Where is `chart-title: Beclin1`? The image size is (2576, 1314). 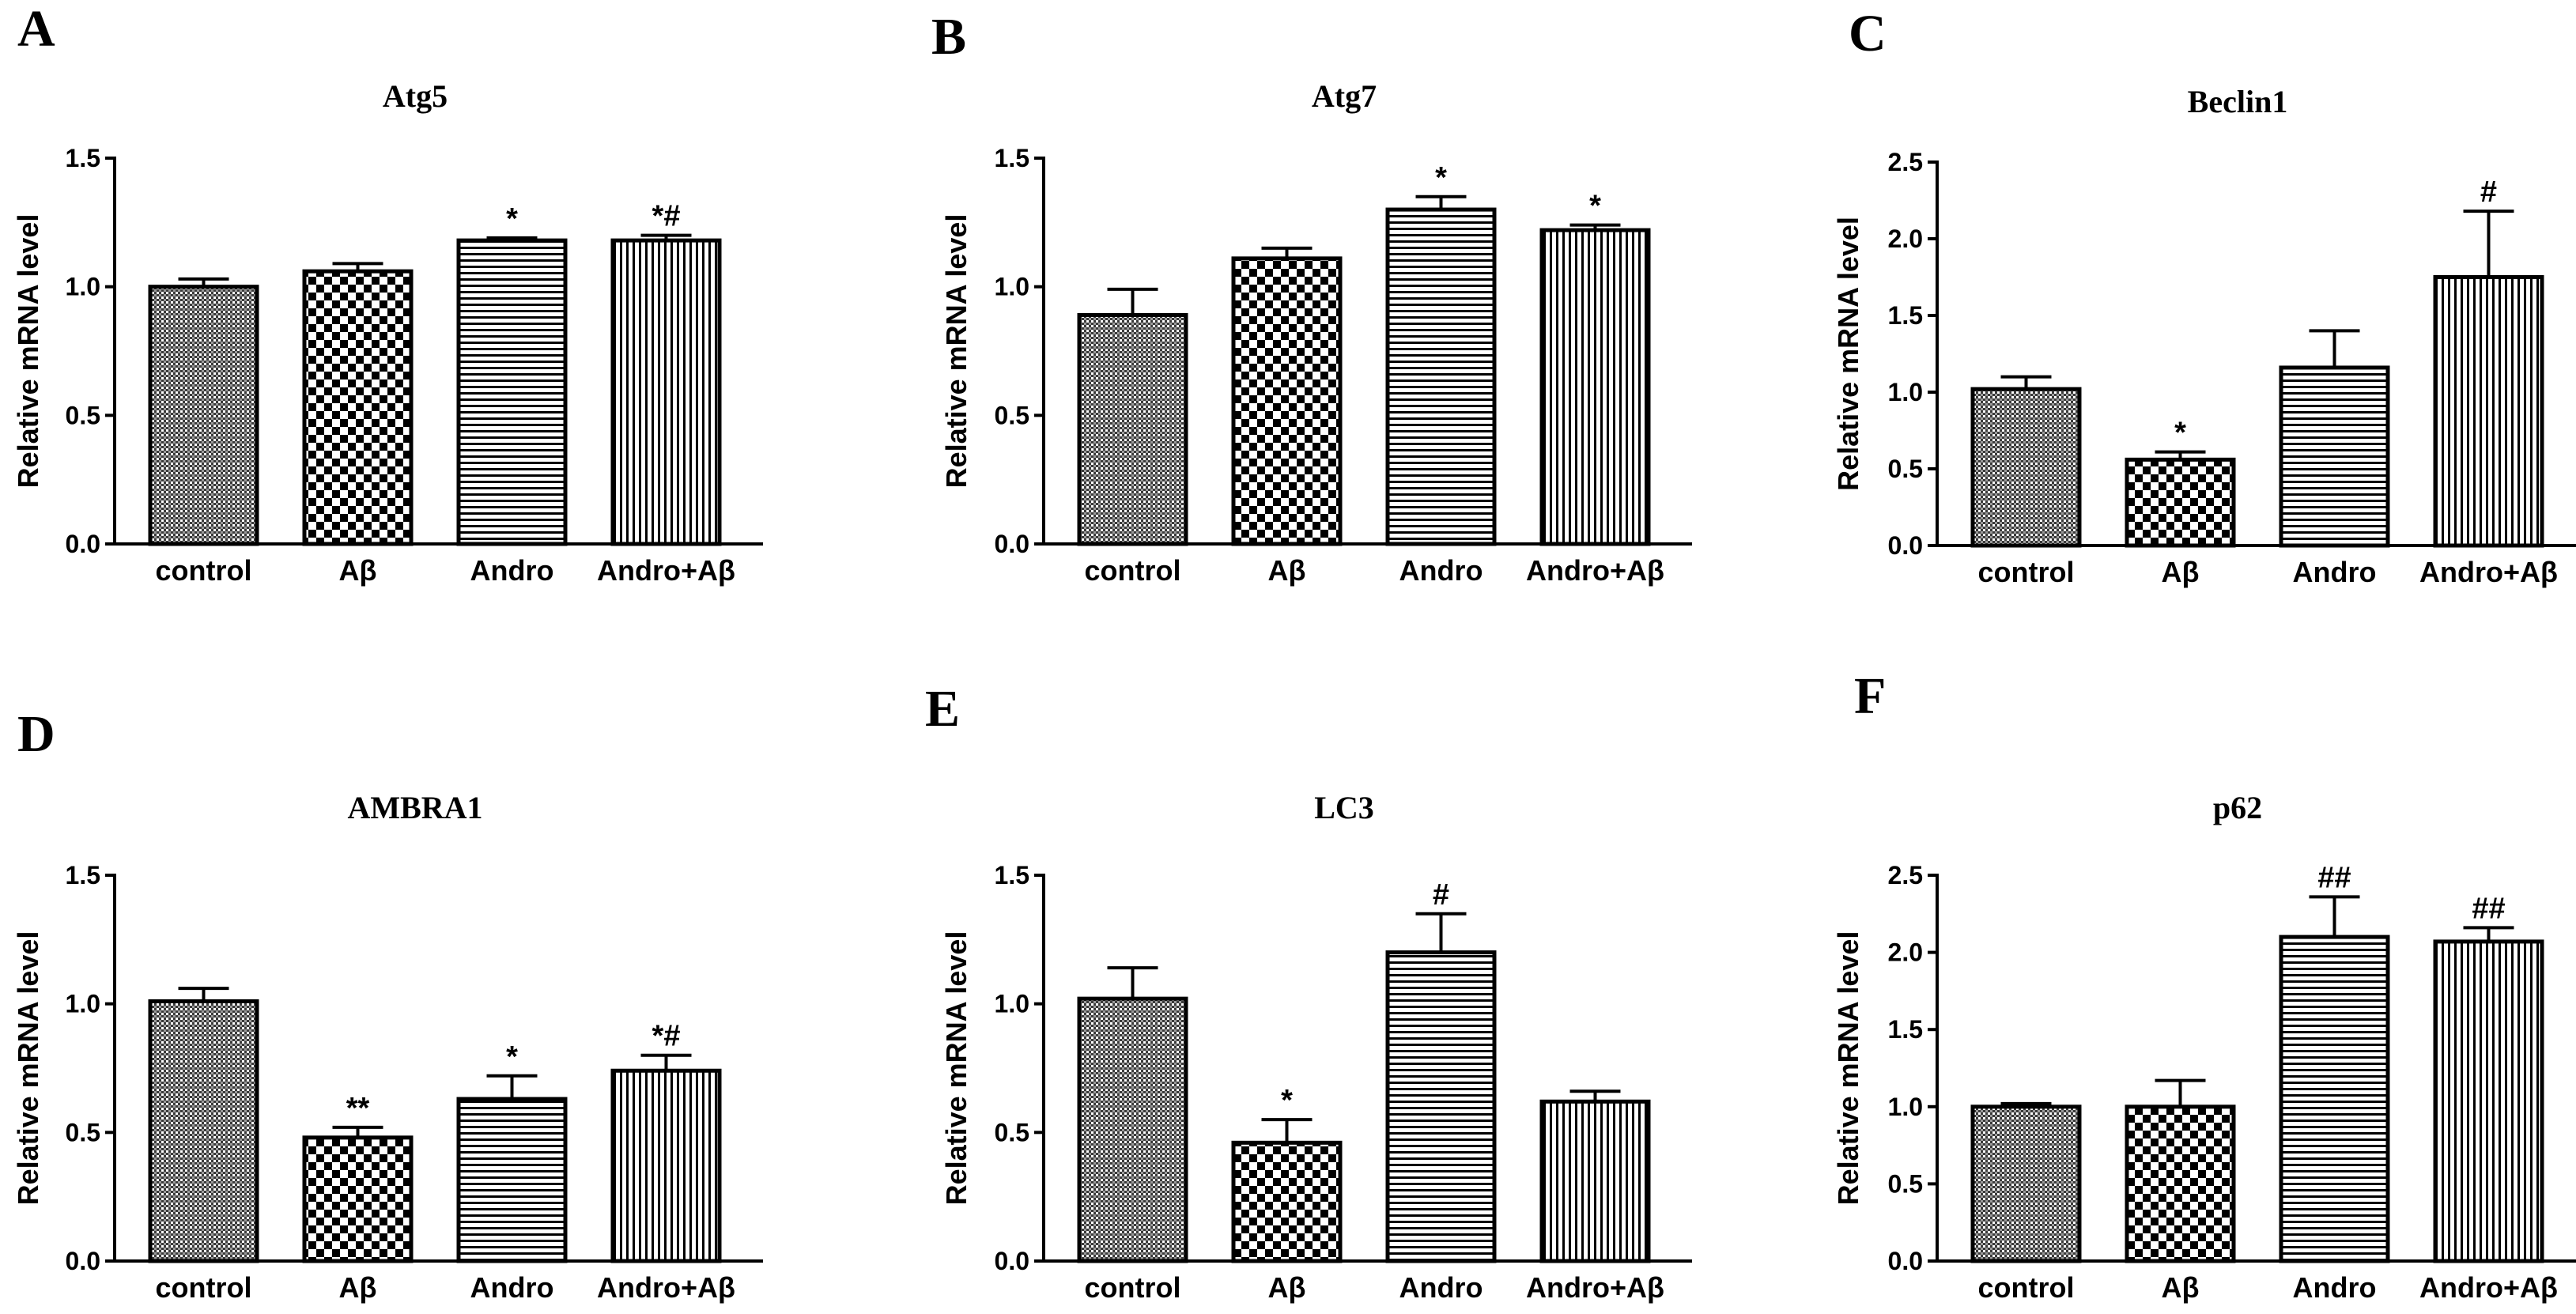 chart-title: Beclin1 is located at coordinates (2238, 102).